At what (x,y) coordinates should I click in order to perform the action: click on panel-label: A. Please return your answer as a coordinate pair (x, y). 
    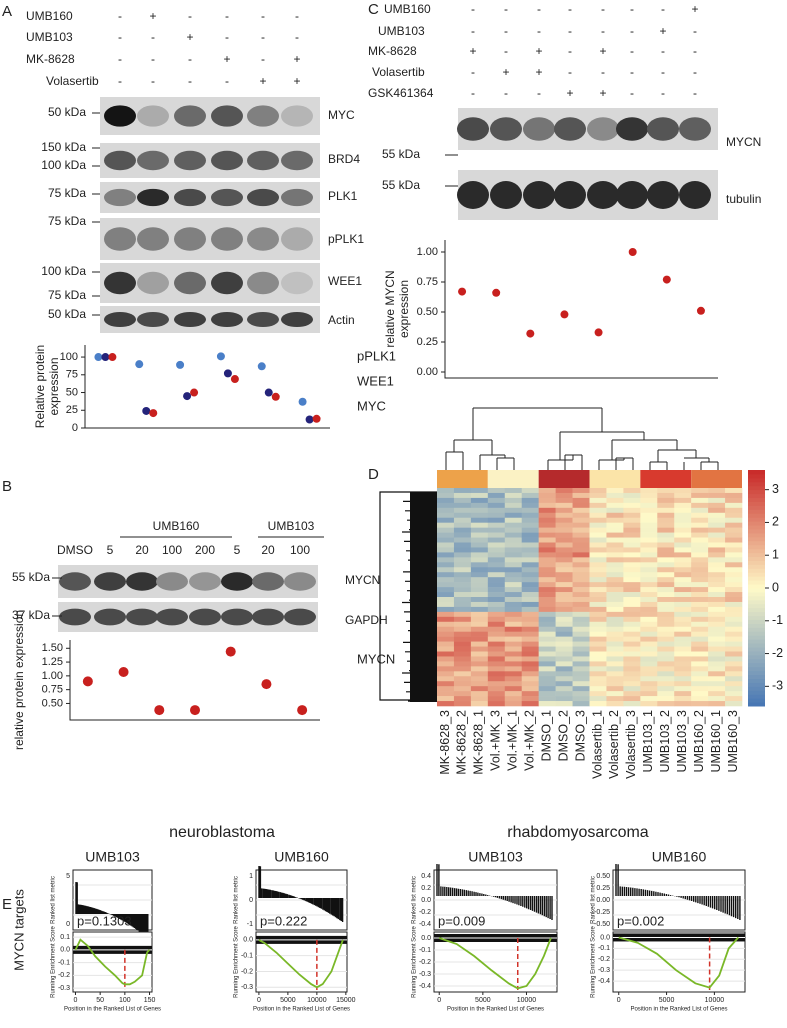
    Looking at the image, I should click on (7, 11).